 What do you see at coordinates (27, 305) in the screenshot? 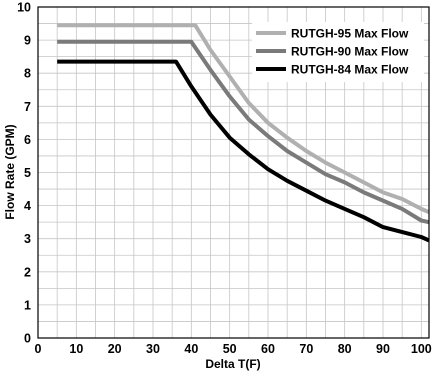
I see `y-tick-label: 1` at bounding box center [27, 305].